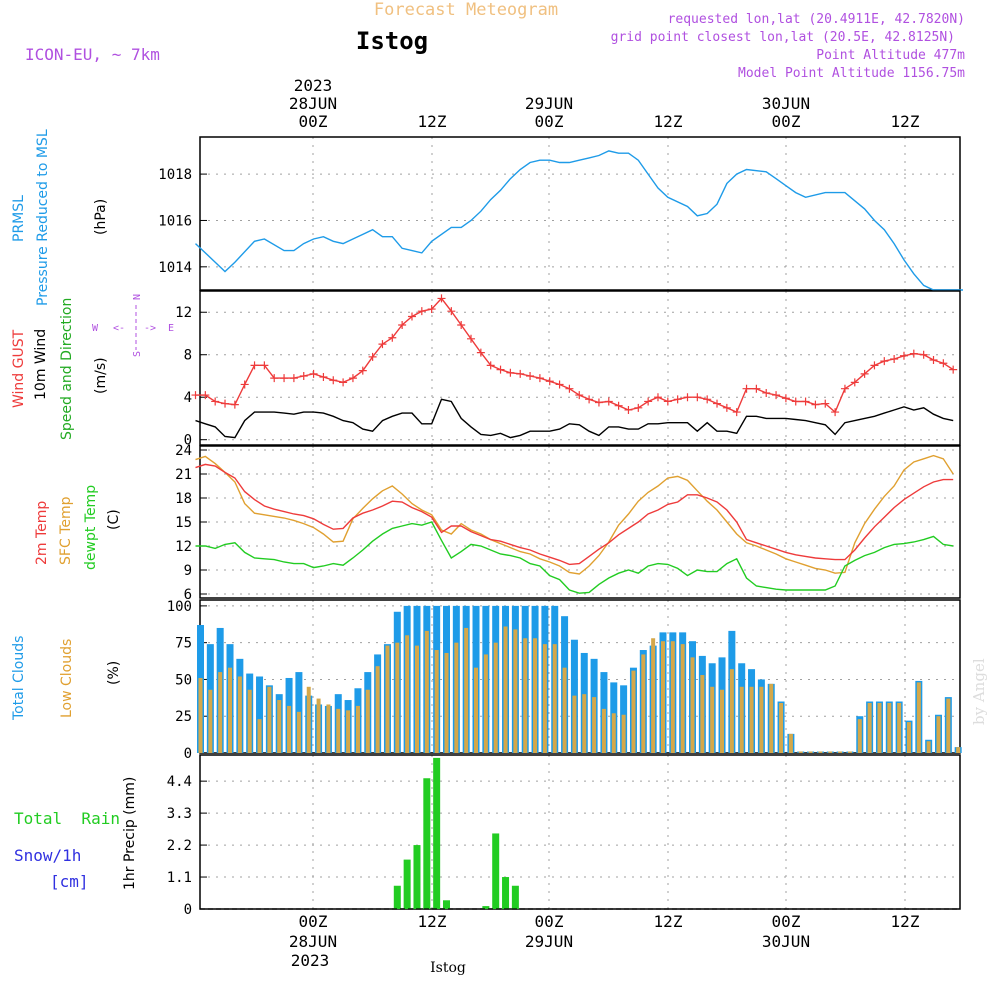 The width and height of the screenshot is (1000, 1000). Describe the element at coordinates (42, 533) in the screenshot. I see `temp-2m-label: 2m Temp` at that location.